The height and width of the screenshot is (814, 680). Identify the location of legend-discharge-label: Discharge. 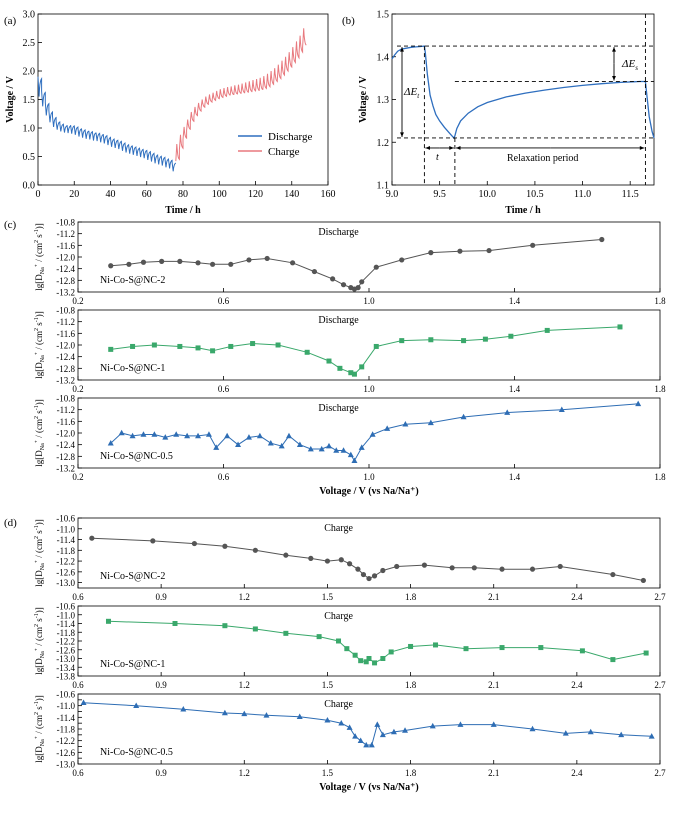
(290, 137).